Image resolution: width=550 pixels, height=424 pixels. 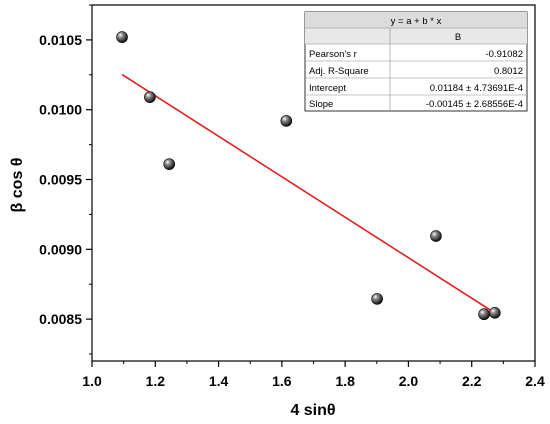 What do you see at coordinates (156, 381) in the screenshot?
I see `x-tick-label: 1.2` at bounding box center [156, 381].